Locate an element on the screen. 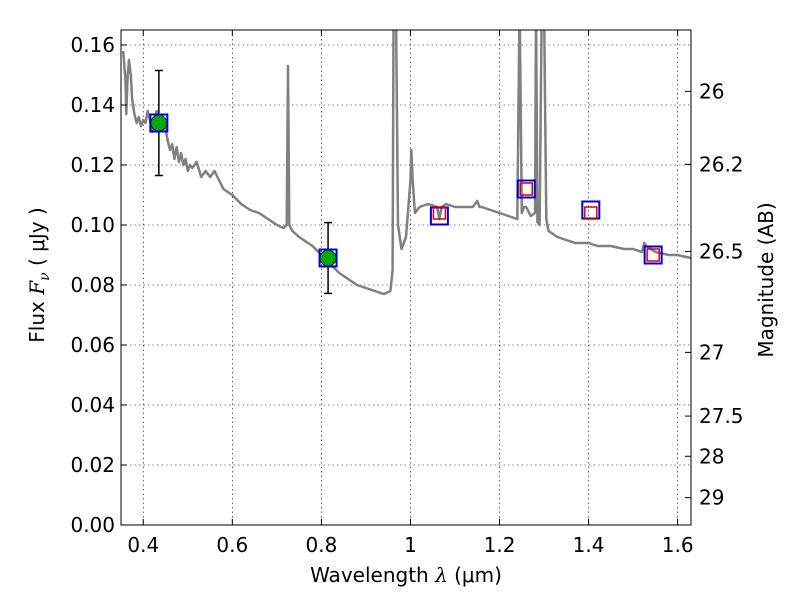 Image resolution: width=800 pixels, height=600 pixels. y2-tick-label: 26.5 is located at coordinates (721, 251).